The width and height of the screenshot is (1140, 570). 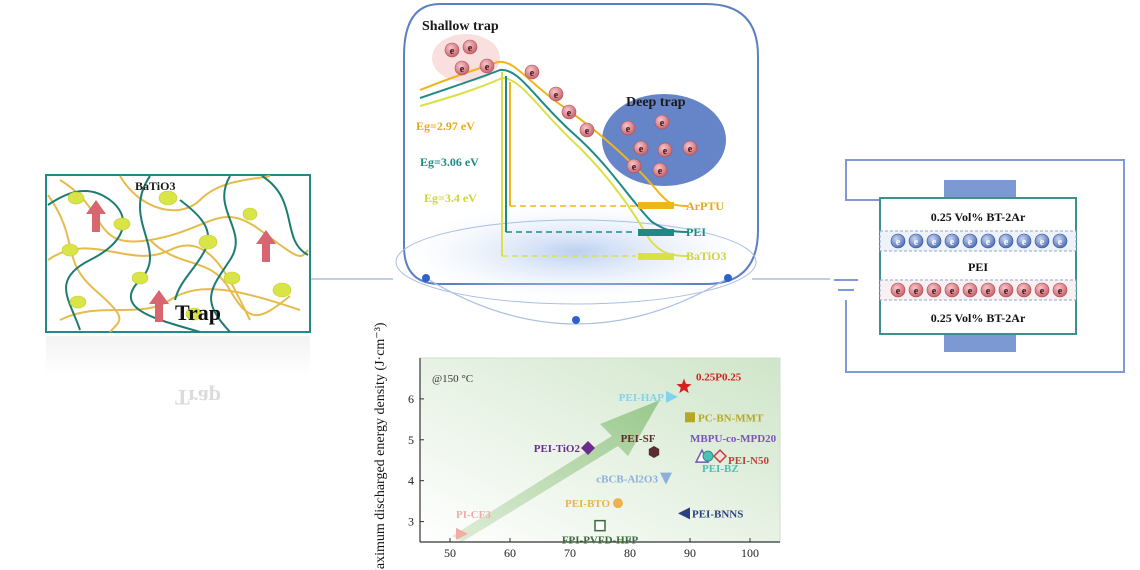 I want to click on point-pei-bz, so click(x=708, y=456).